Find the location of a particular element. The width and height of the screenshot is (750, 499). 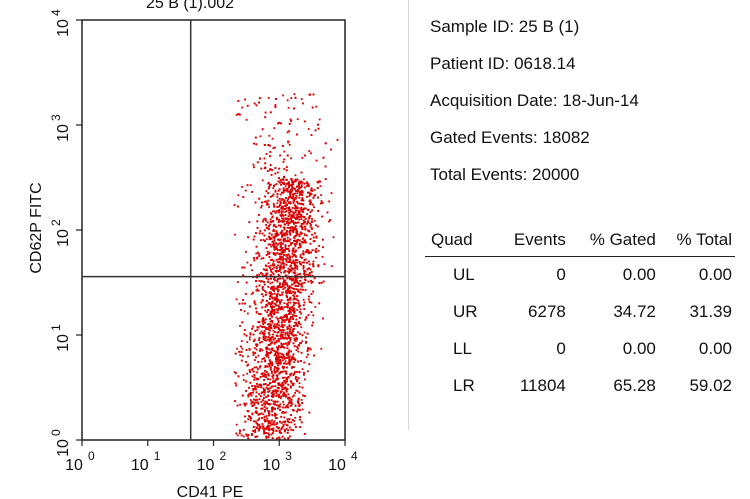

quad-cell: LR is located at coordinates (464, 385).